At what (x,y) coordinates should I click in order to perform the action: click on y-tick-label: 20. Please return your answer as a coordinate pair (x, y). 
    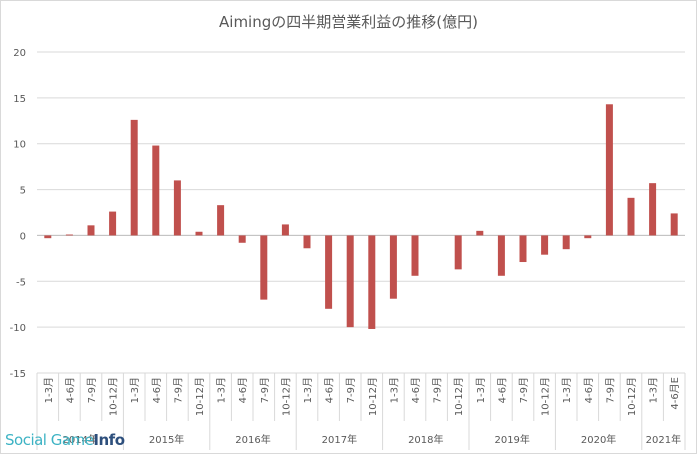
    Looking at the image, I should click on (19, 53).